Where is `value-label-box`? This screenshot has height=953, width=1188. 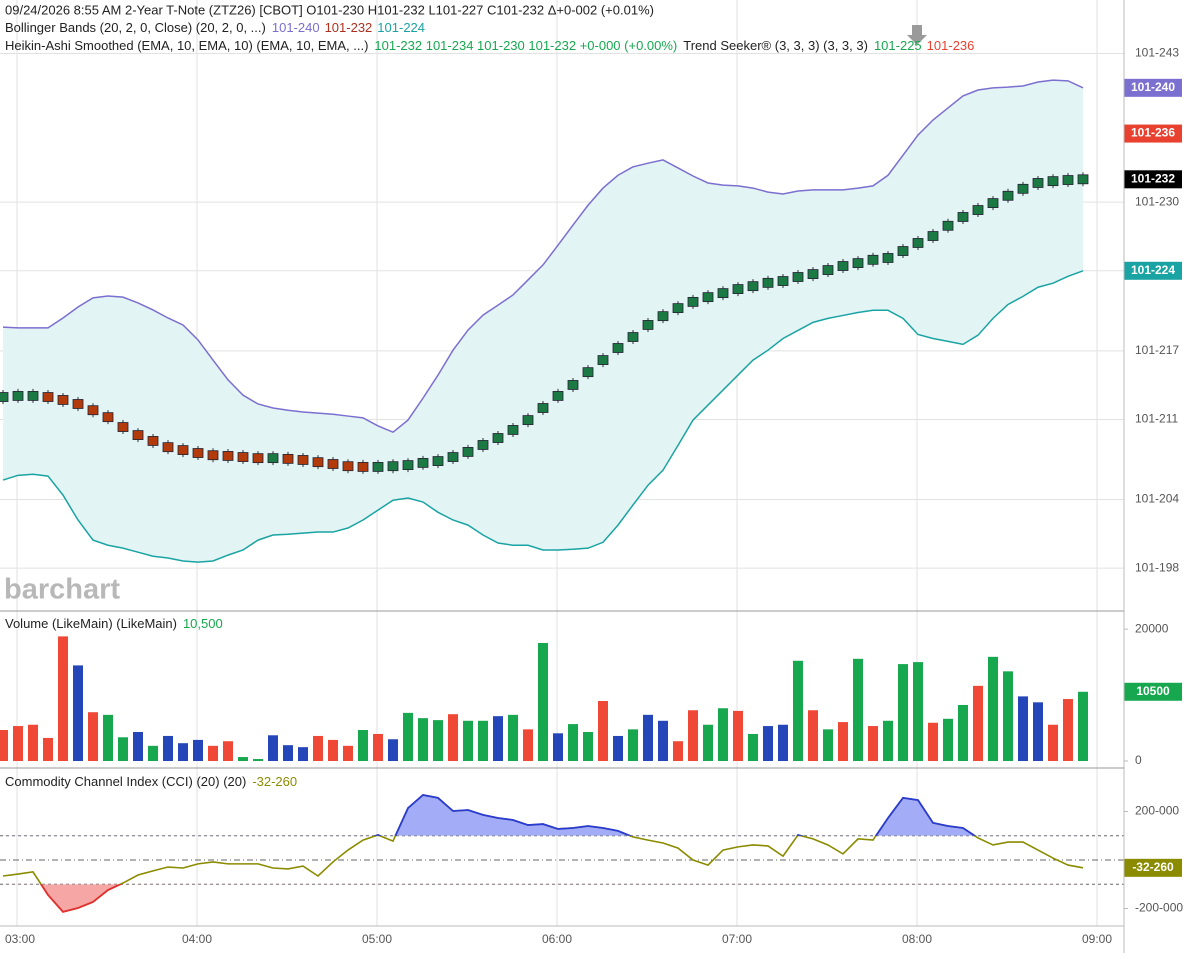
value-label-box is located at coordinates (1153, 691).